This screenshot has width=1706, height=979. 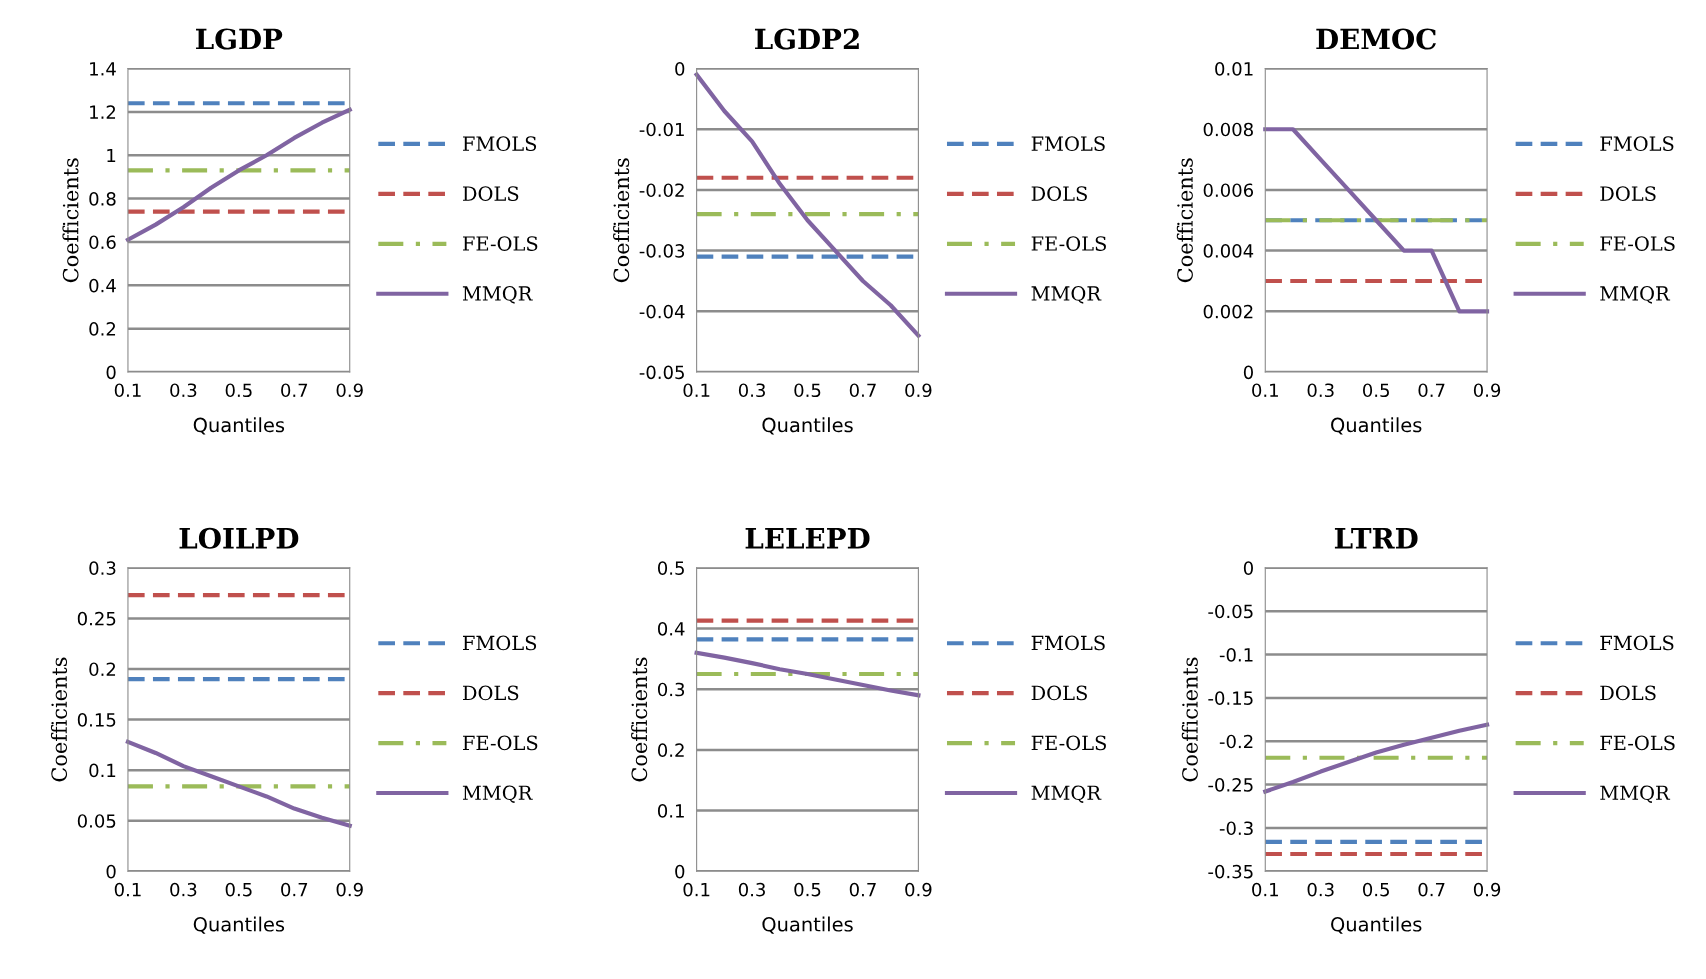 I want to click on y-tick-label: 0.6, so click(x=102, y=242).